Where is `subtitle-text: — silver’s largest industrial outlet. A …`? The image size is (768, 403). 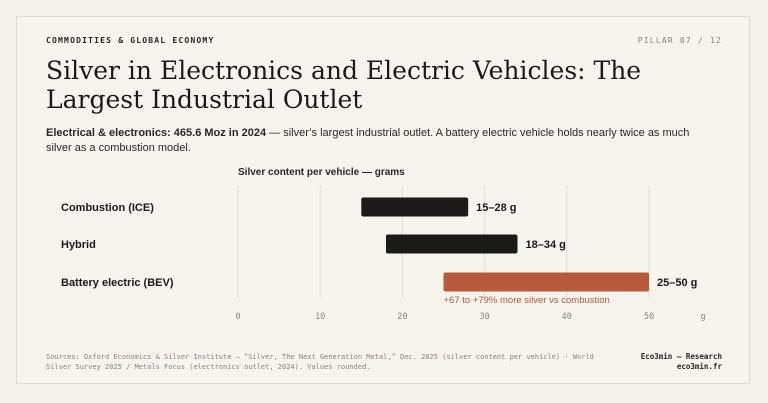
subtitle-text: — silver’s largest industrial outlet. A … is located at coordinates (368, 140).